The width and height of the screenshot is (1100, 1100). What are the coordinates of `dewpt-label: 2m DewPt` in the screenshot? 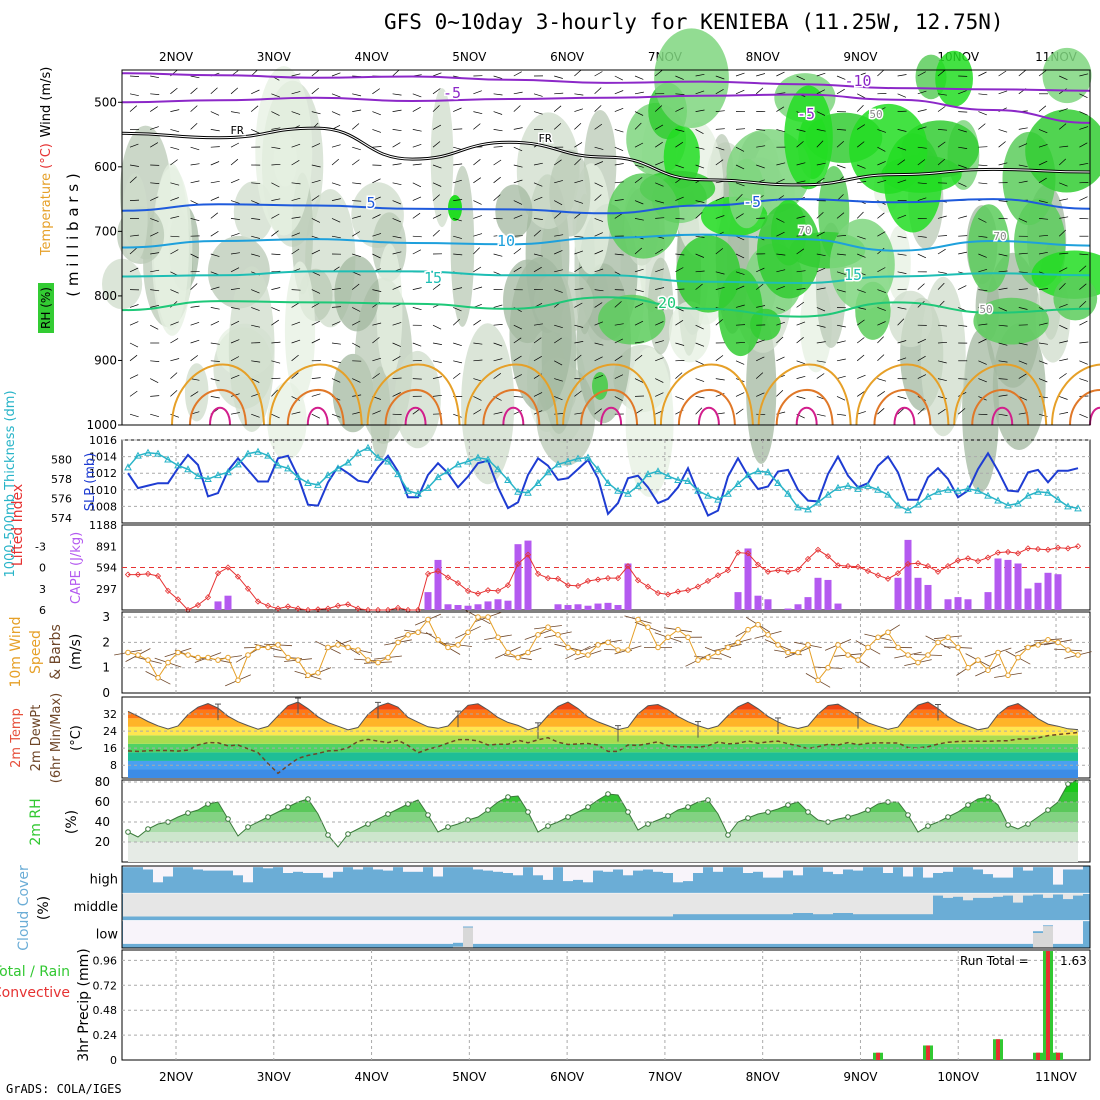 It's located at (36, 738).